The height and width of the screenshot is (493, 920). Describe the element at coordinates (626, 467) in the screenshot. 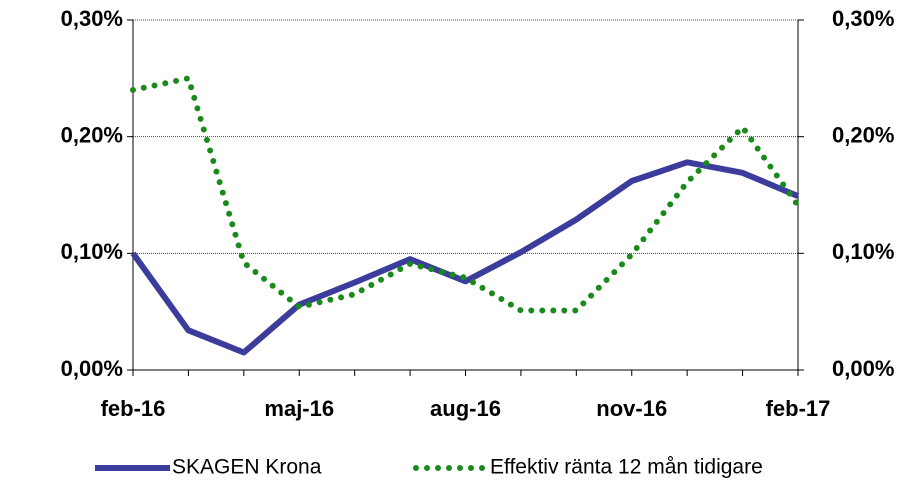

I see `legend-label: Effektiv ränta 12 mån tidigare` at that location.